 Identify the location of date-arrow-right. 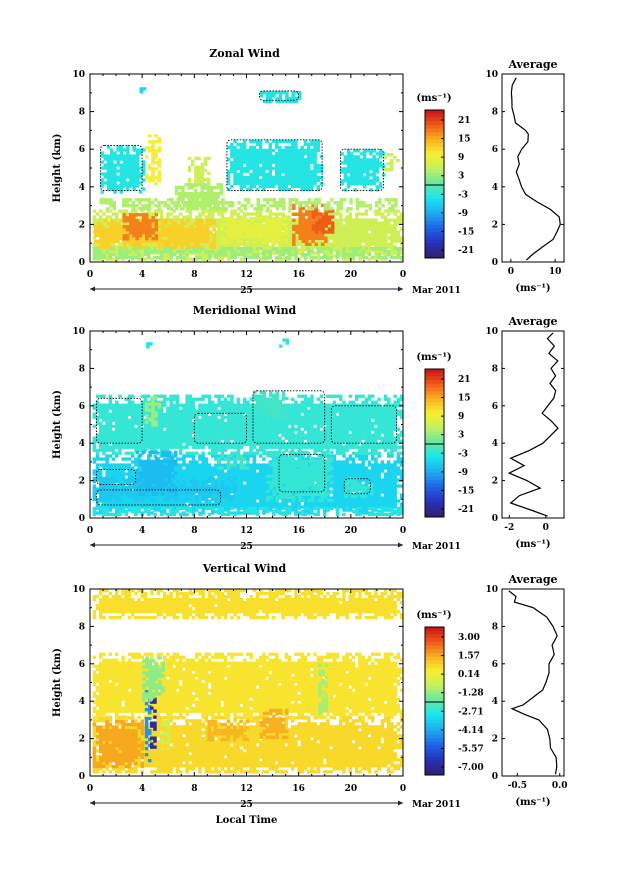
(400, 289).